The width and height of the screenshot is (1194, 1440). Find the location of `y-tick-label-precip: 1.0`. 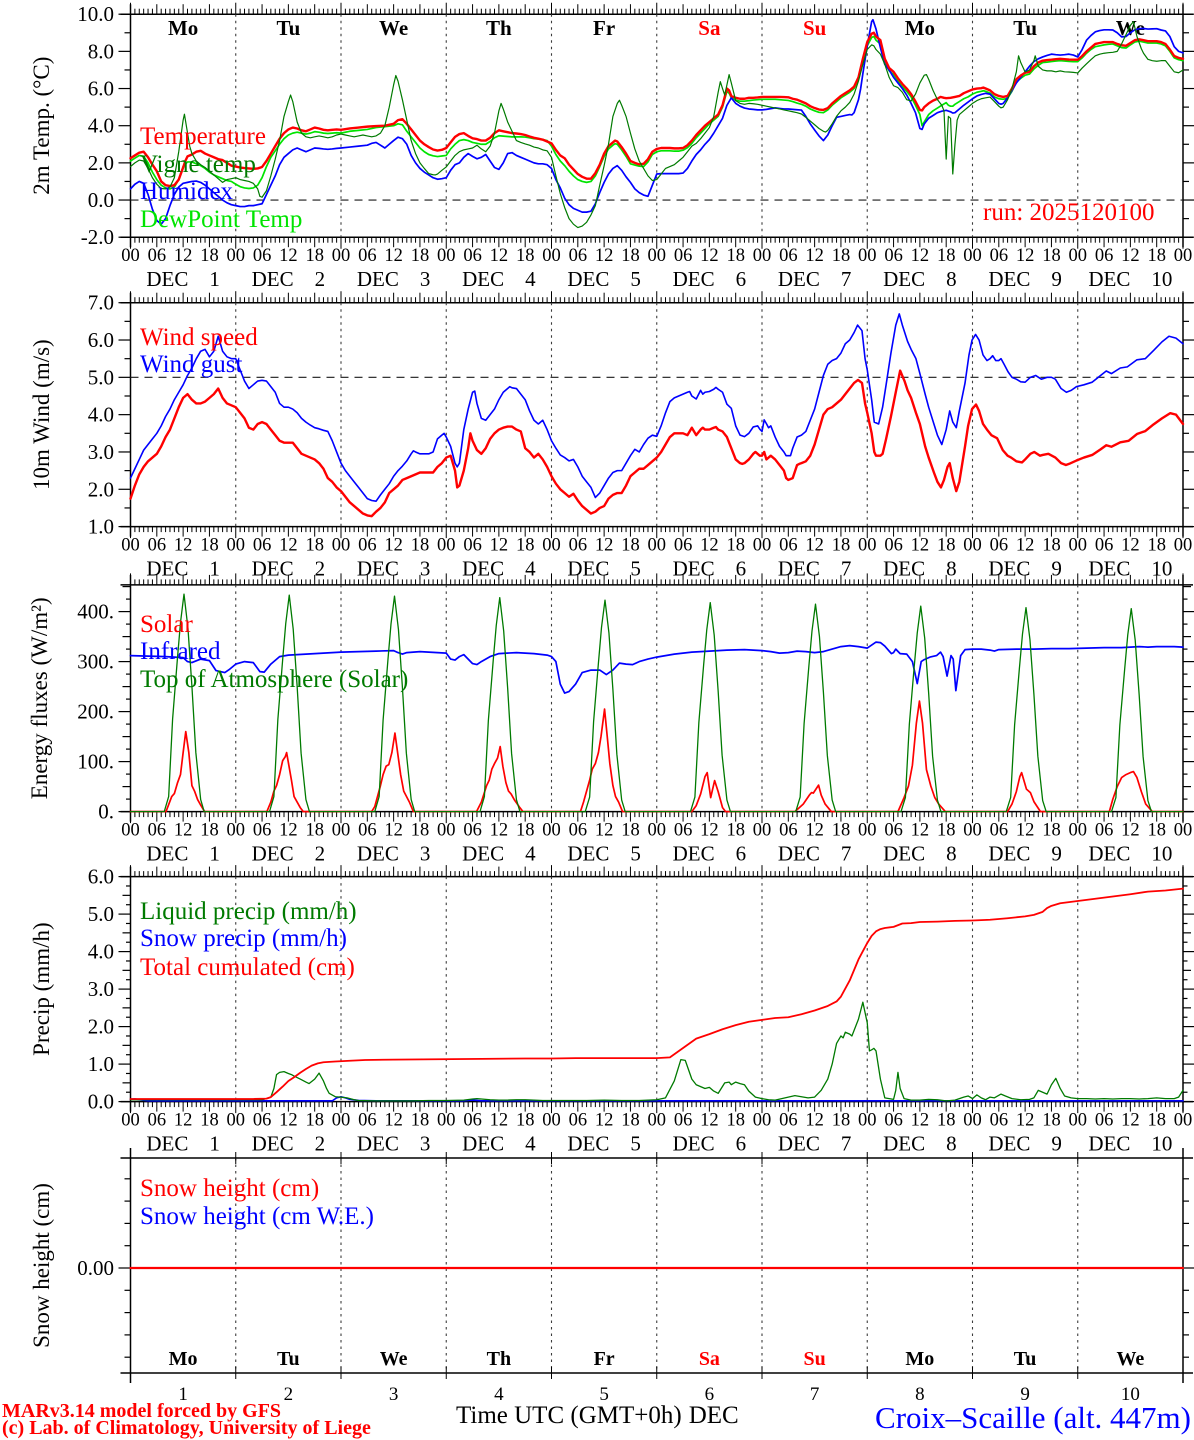

y-tick-label-precip: 1.0 is located at coordinates (101, 1064).